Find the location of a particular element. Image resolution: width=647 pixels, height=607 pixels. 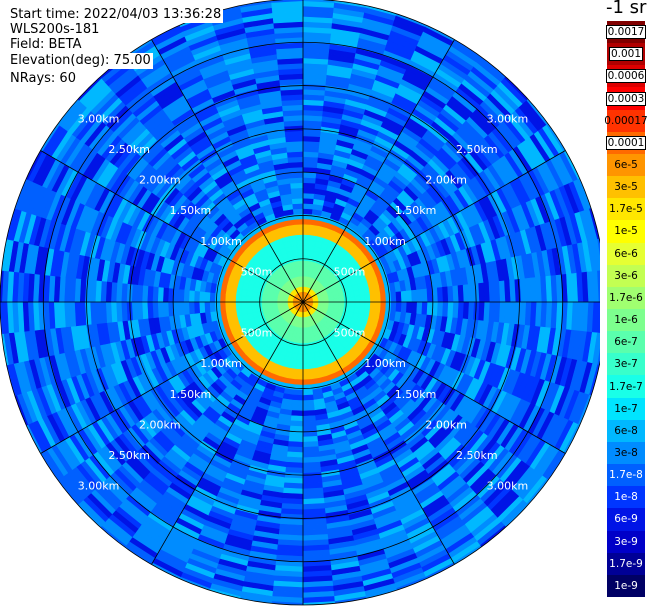

colorbar-level: 6e-8 is located at coordinates (626, 430).